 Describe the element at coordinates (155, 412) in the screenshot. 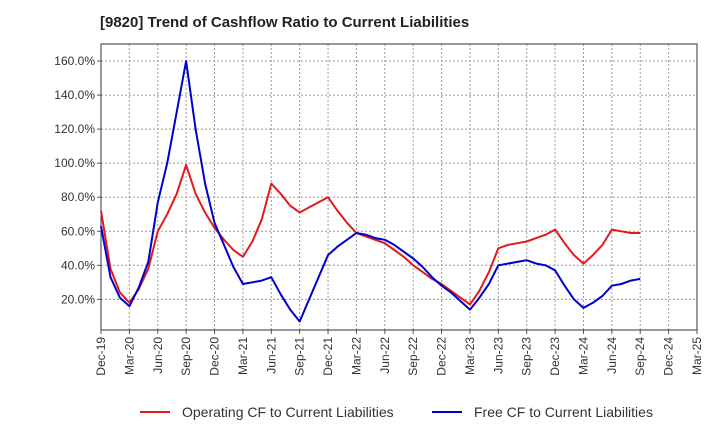

I see `legend-swatch-operating-cf` at that location.